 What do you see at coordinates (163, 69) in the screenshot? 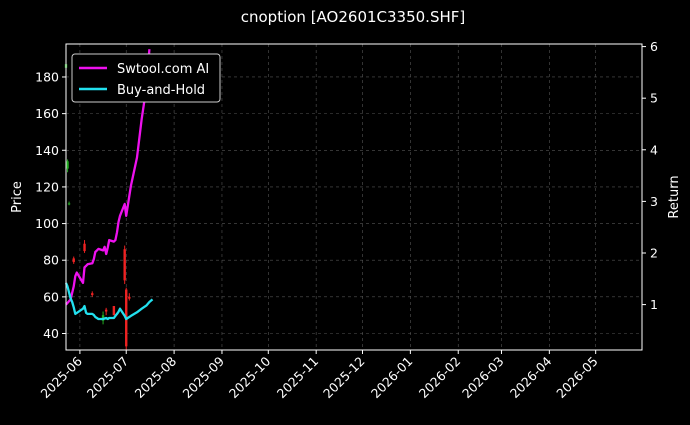
I see `legend-label-swtool: Swtool.com AI` at bounding box center [163, 69].